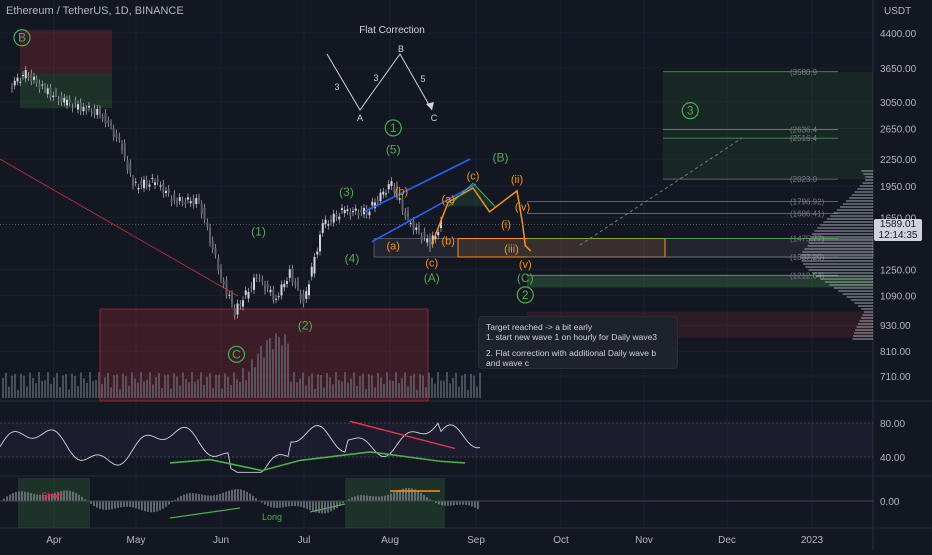 This screenshot has height=555, width=932. I want to click on wave-label-orange: (v), so click(525, 265).